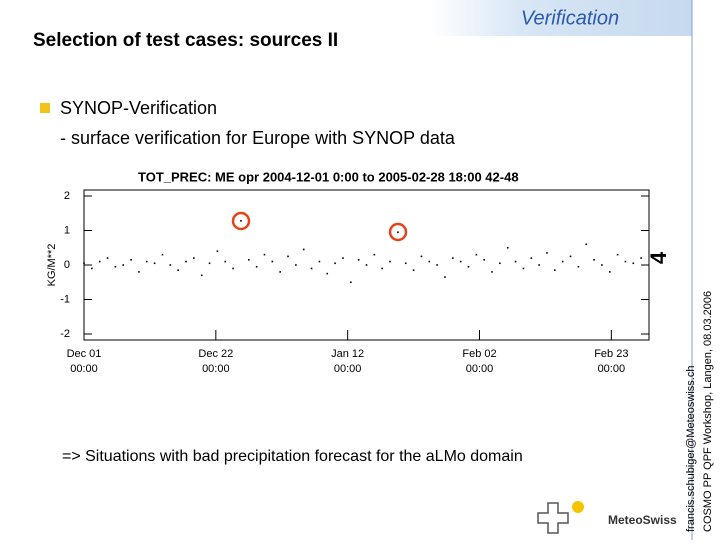 The width and height of the screenshot is (720, 545). I want to click on bullet-icon, so click(45, 108).